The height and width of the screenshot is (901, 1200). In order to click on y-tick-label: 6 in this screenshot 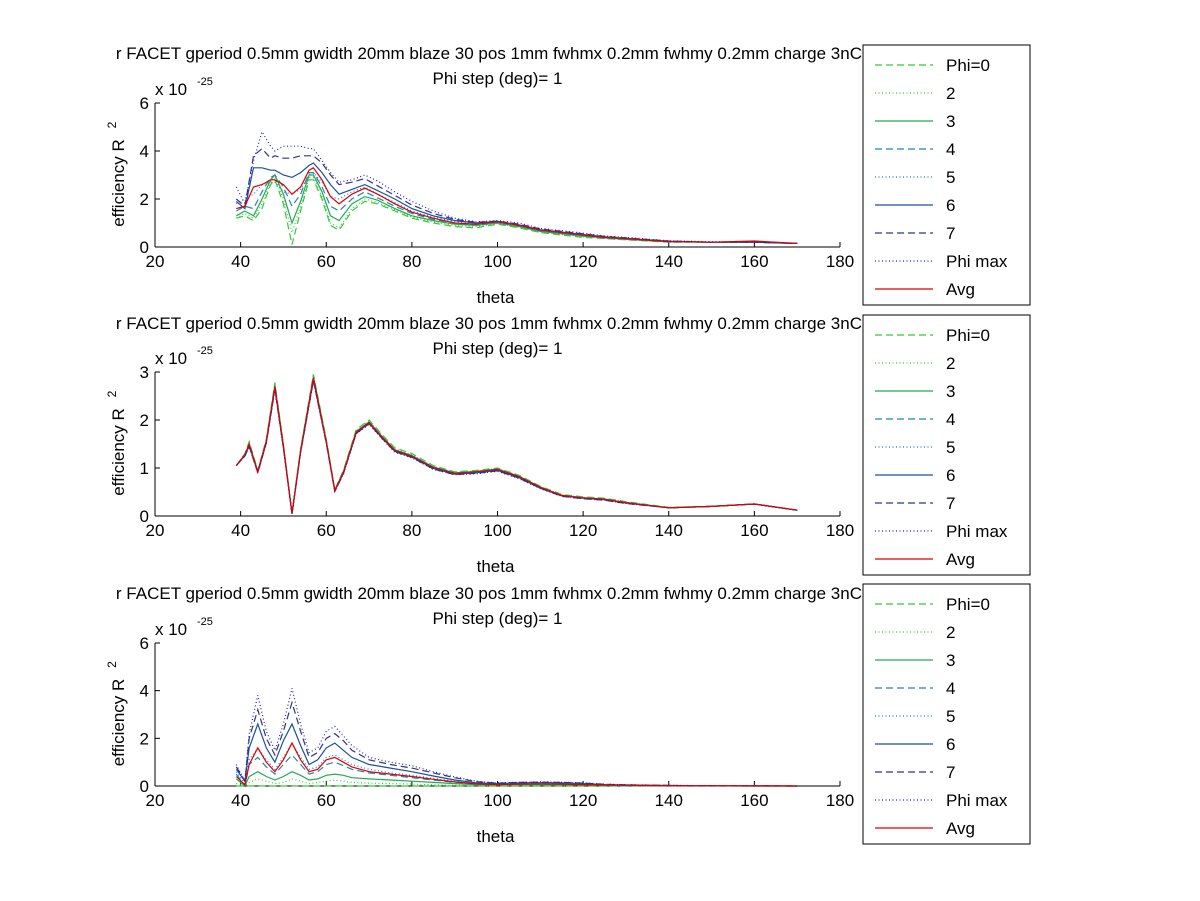, I will do `click(144, 643)`.